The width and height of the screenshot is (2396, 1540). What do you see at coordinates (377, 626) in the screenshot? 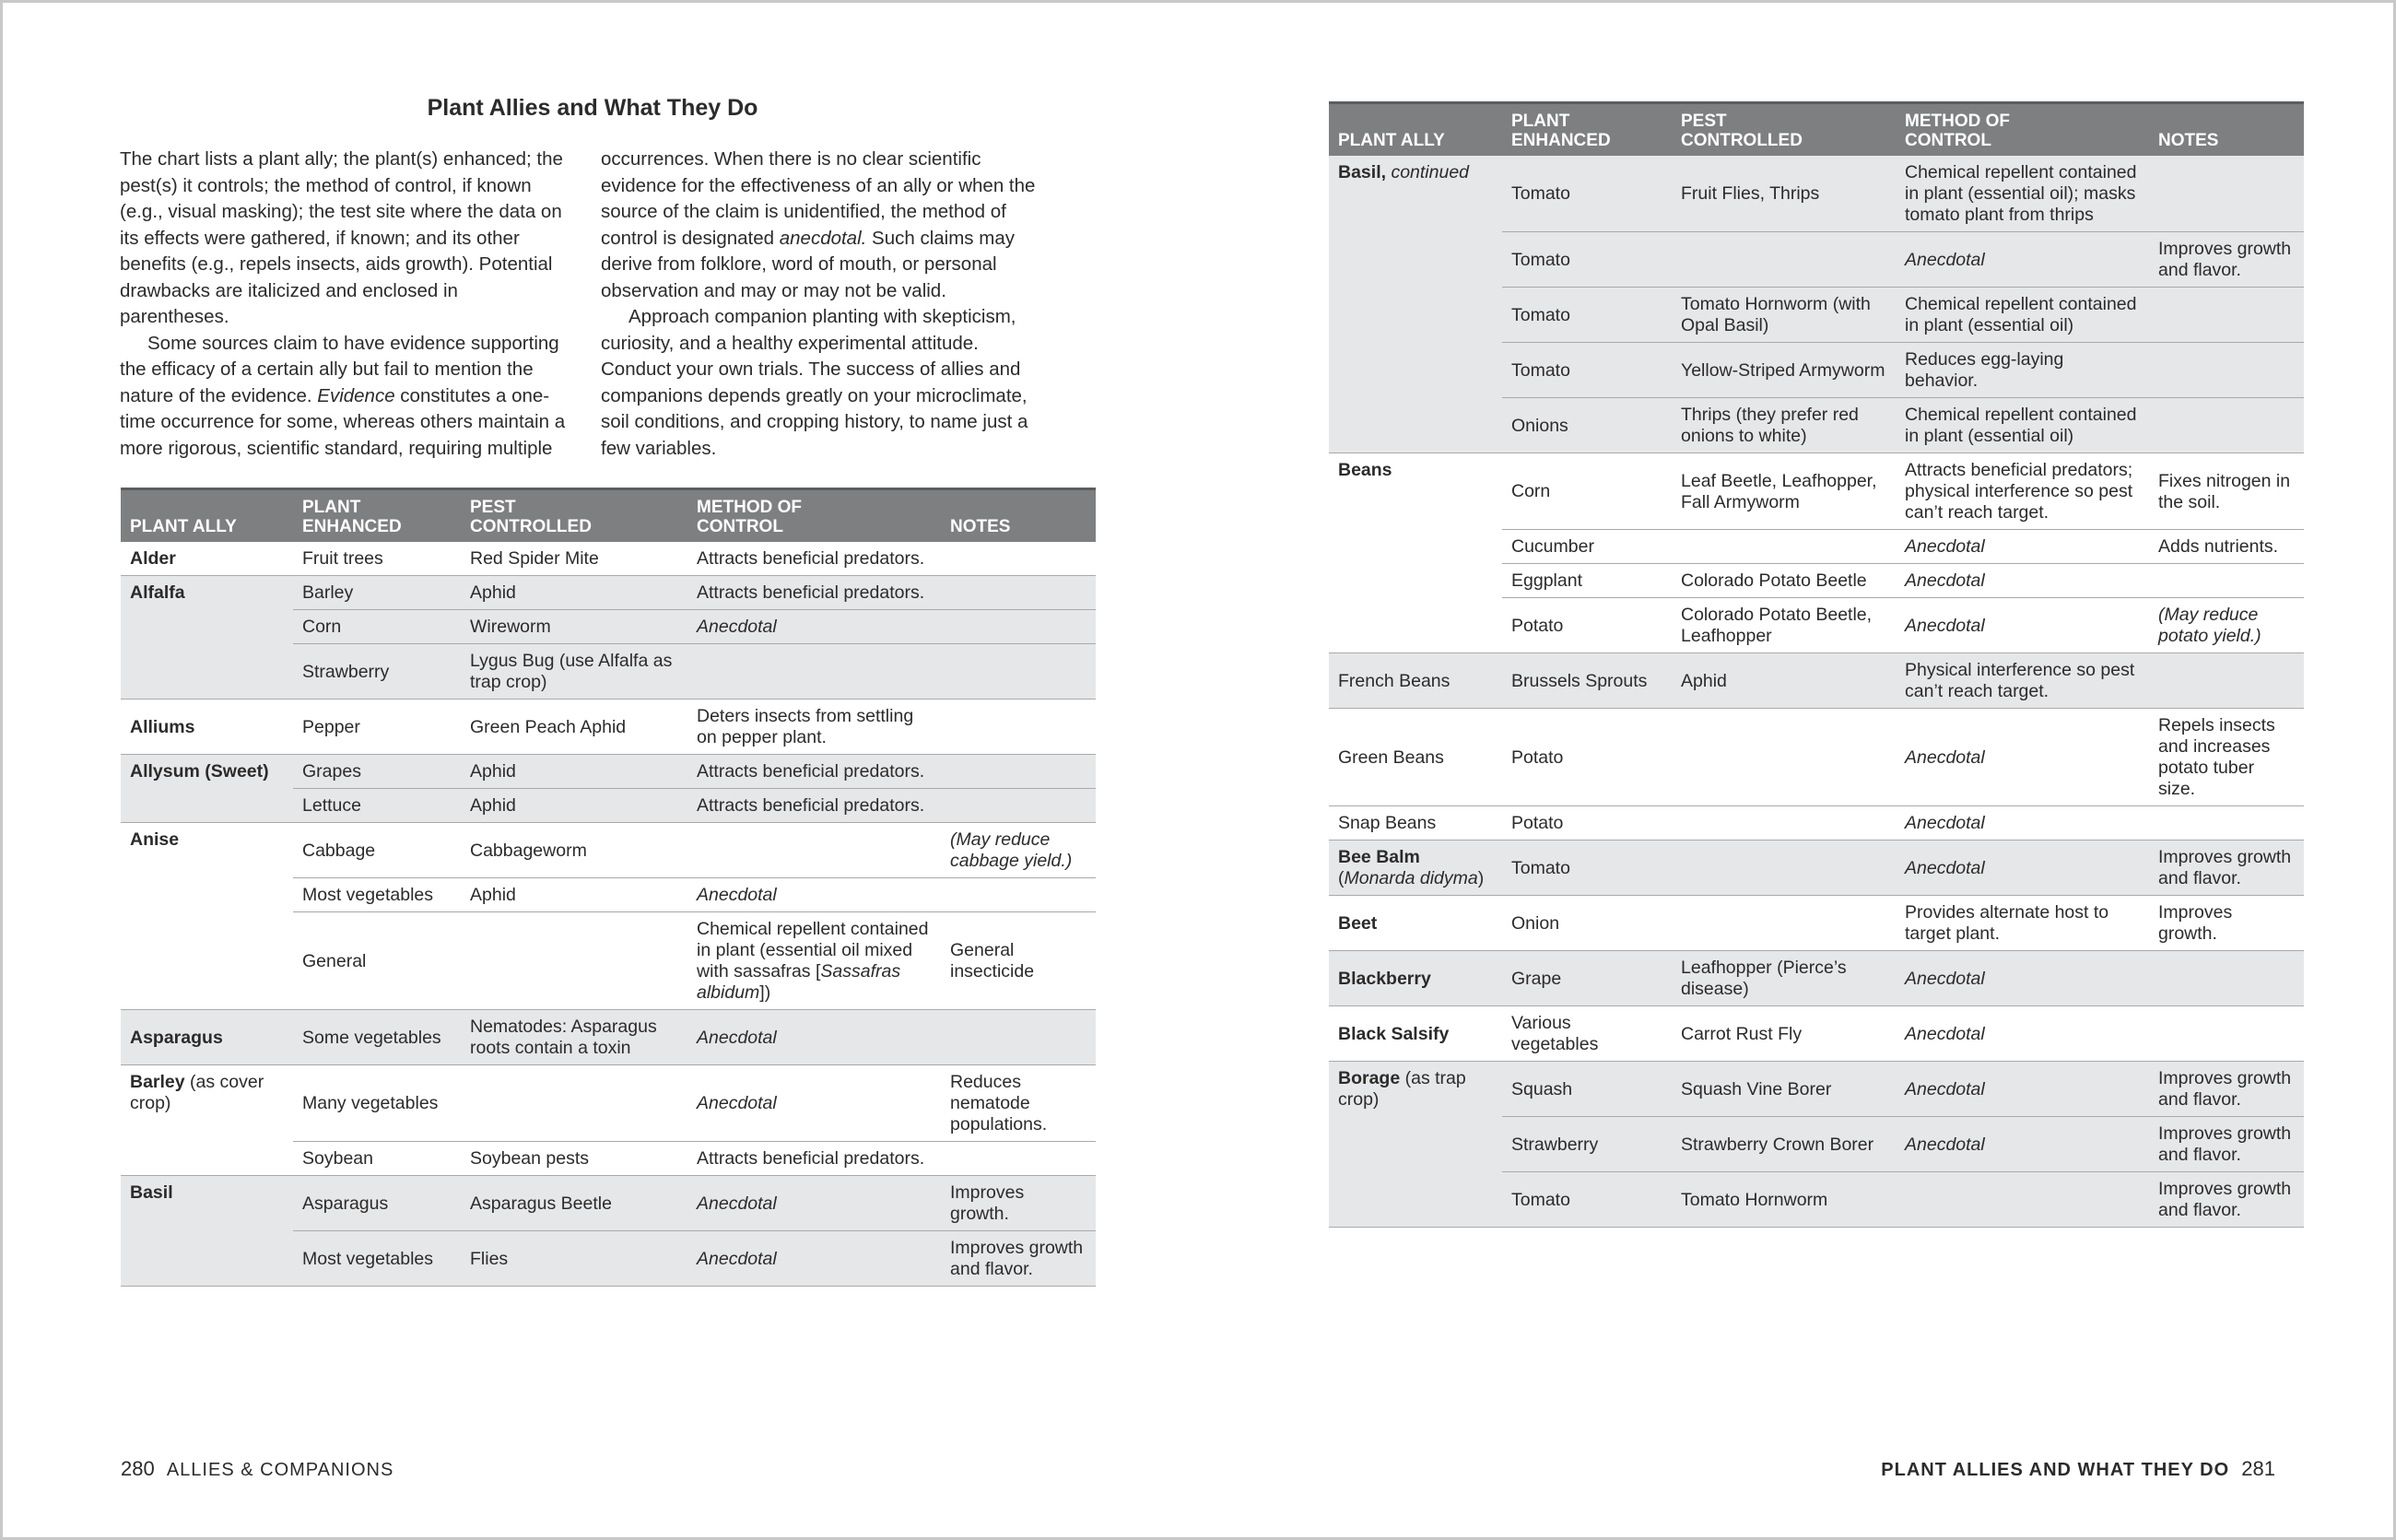
I see `table-cell: Corn` at bounding box center [377, 626].